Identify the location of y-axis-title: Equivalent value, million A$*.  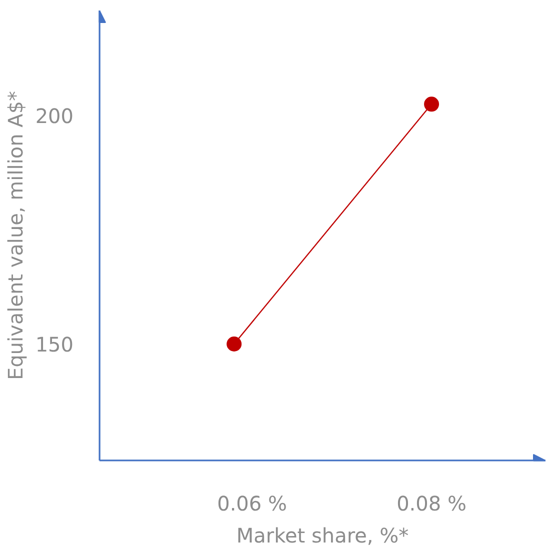
(15, 235).